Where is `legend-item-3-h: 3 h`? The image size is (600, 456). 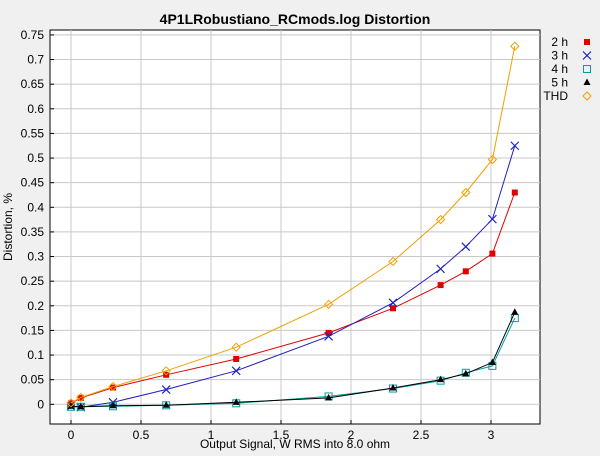 legend-item-3-h: 3 h is located at coordinates (571, 56).